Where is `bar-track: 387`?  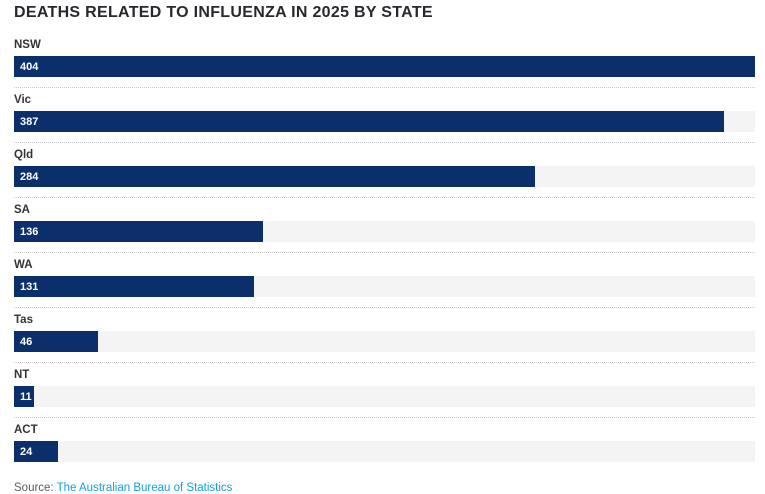 bar-track: 387 is located at coordinates (384, 121).